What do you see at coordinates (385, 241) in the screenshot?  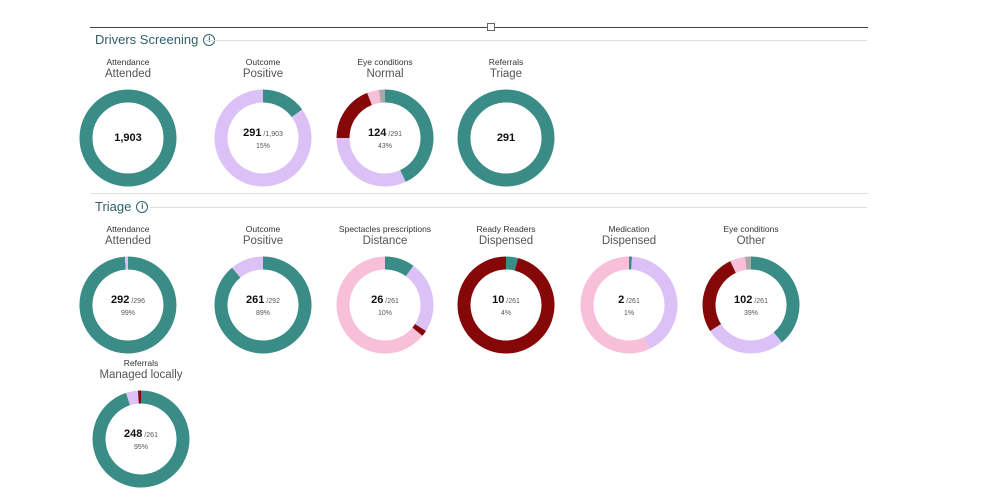 I see `metric-value-label: Distance` at bounding box center [385, 241].